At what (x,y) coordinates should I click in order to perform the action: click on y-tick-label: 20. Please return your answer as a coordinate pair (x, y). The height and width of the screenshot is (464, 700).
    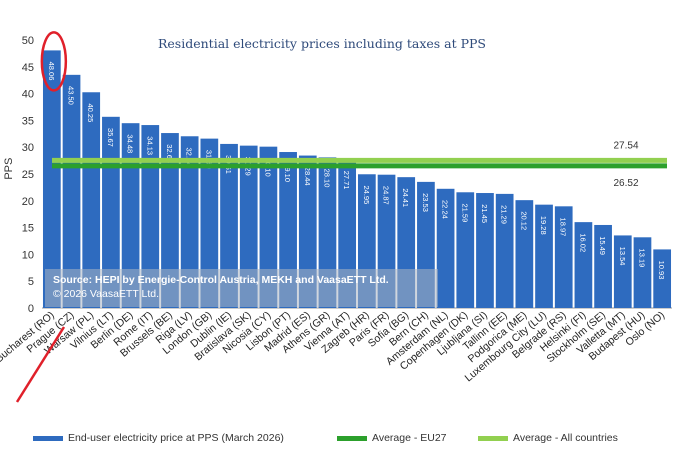
    Looking at the image, I should click on (28, 202).